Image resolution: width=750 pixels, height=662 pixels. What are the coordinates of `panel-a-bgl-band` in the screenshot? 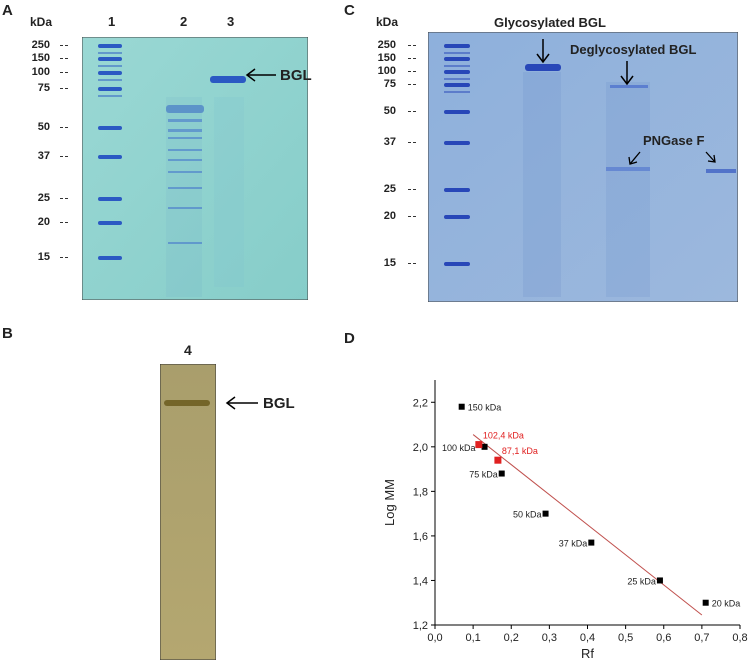 It's located at (228, 79).